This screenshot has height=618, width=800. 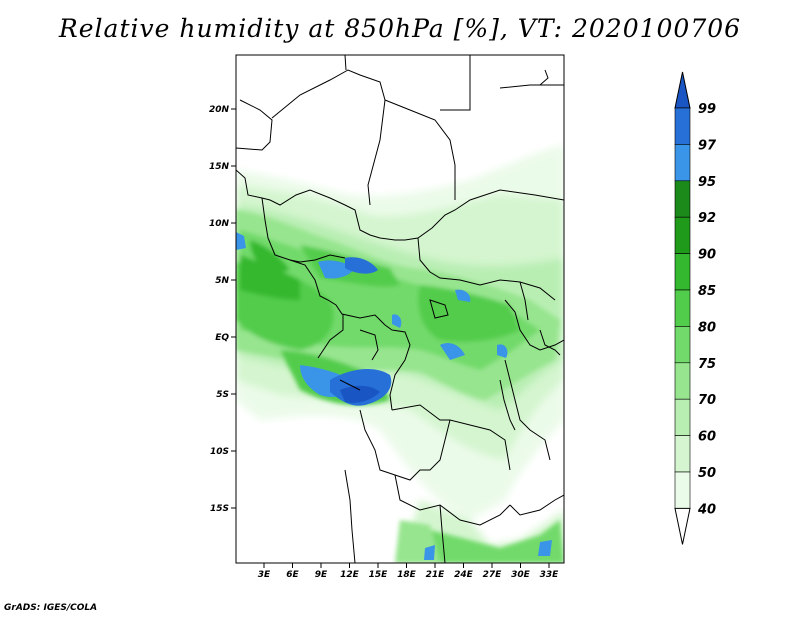 What do you see at coordinates (321, 575) in the screenshot?
I see `lon-tick-label: 9E` at bounding box center [321, 575].